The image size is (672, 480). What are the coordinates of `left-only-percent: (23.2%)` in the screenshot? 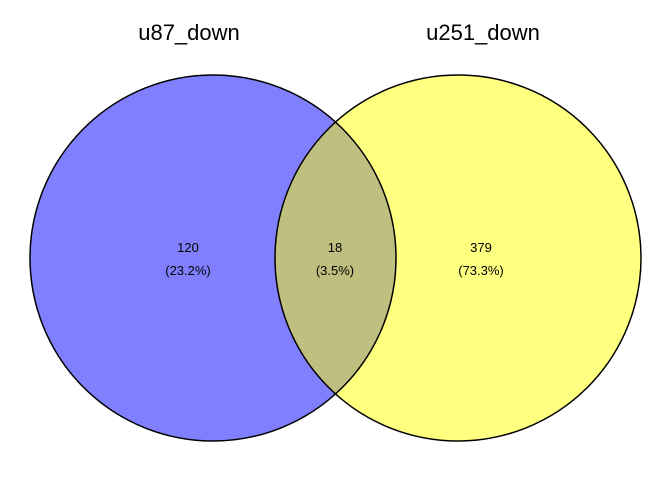 It's located at (188, 270).